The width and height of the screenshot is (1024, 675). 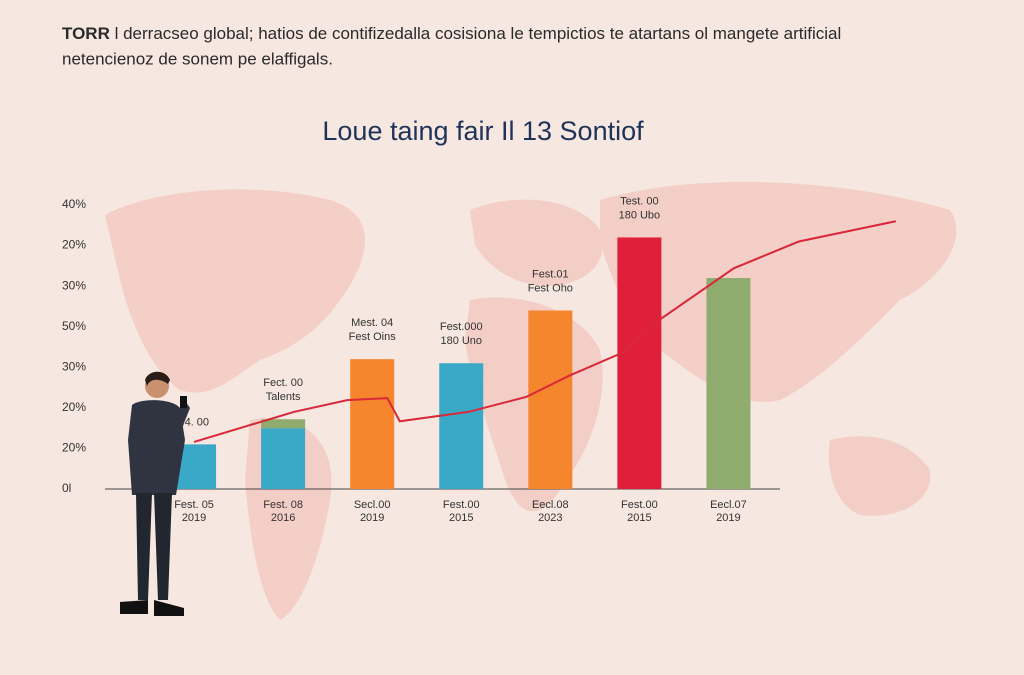 I want to click on bar-annotation: Talents, so click(x=283, y=397).